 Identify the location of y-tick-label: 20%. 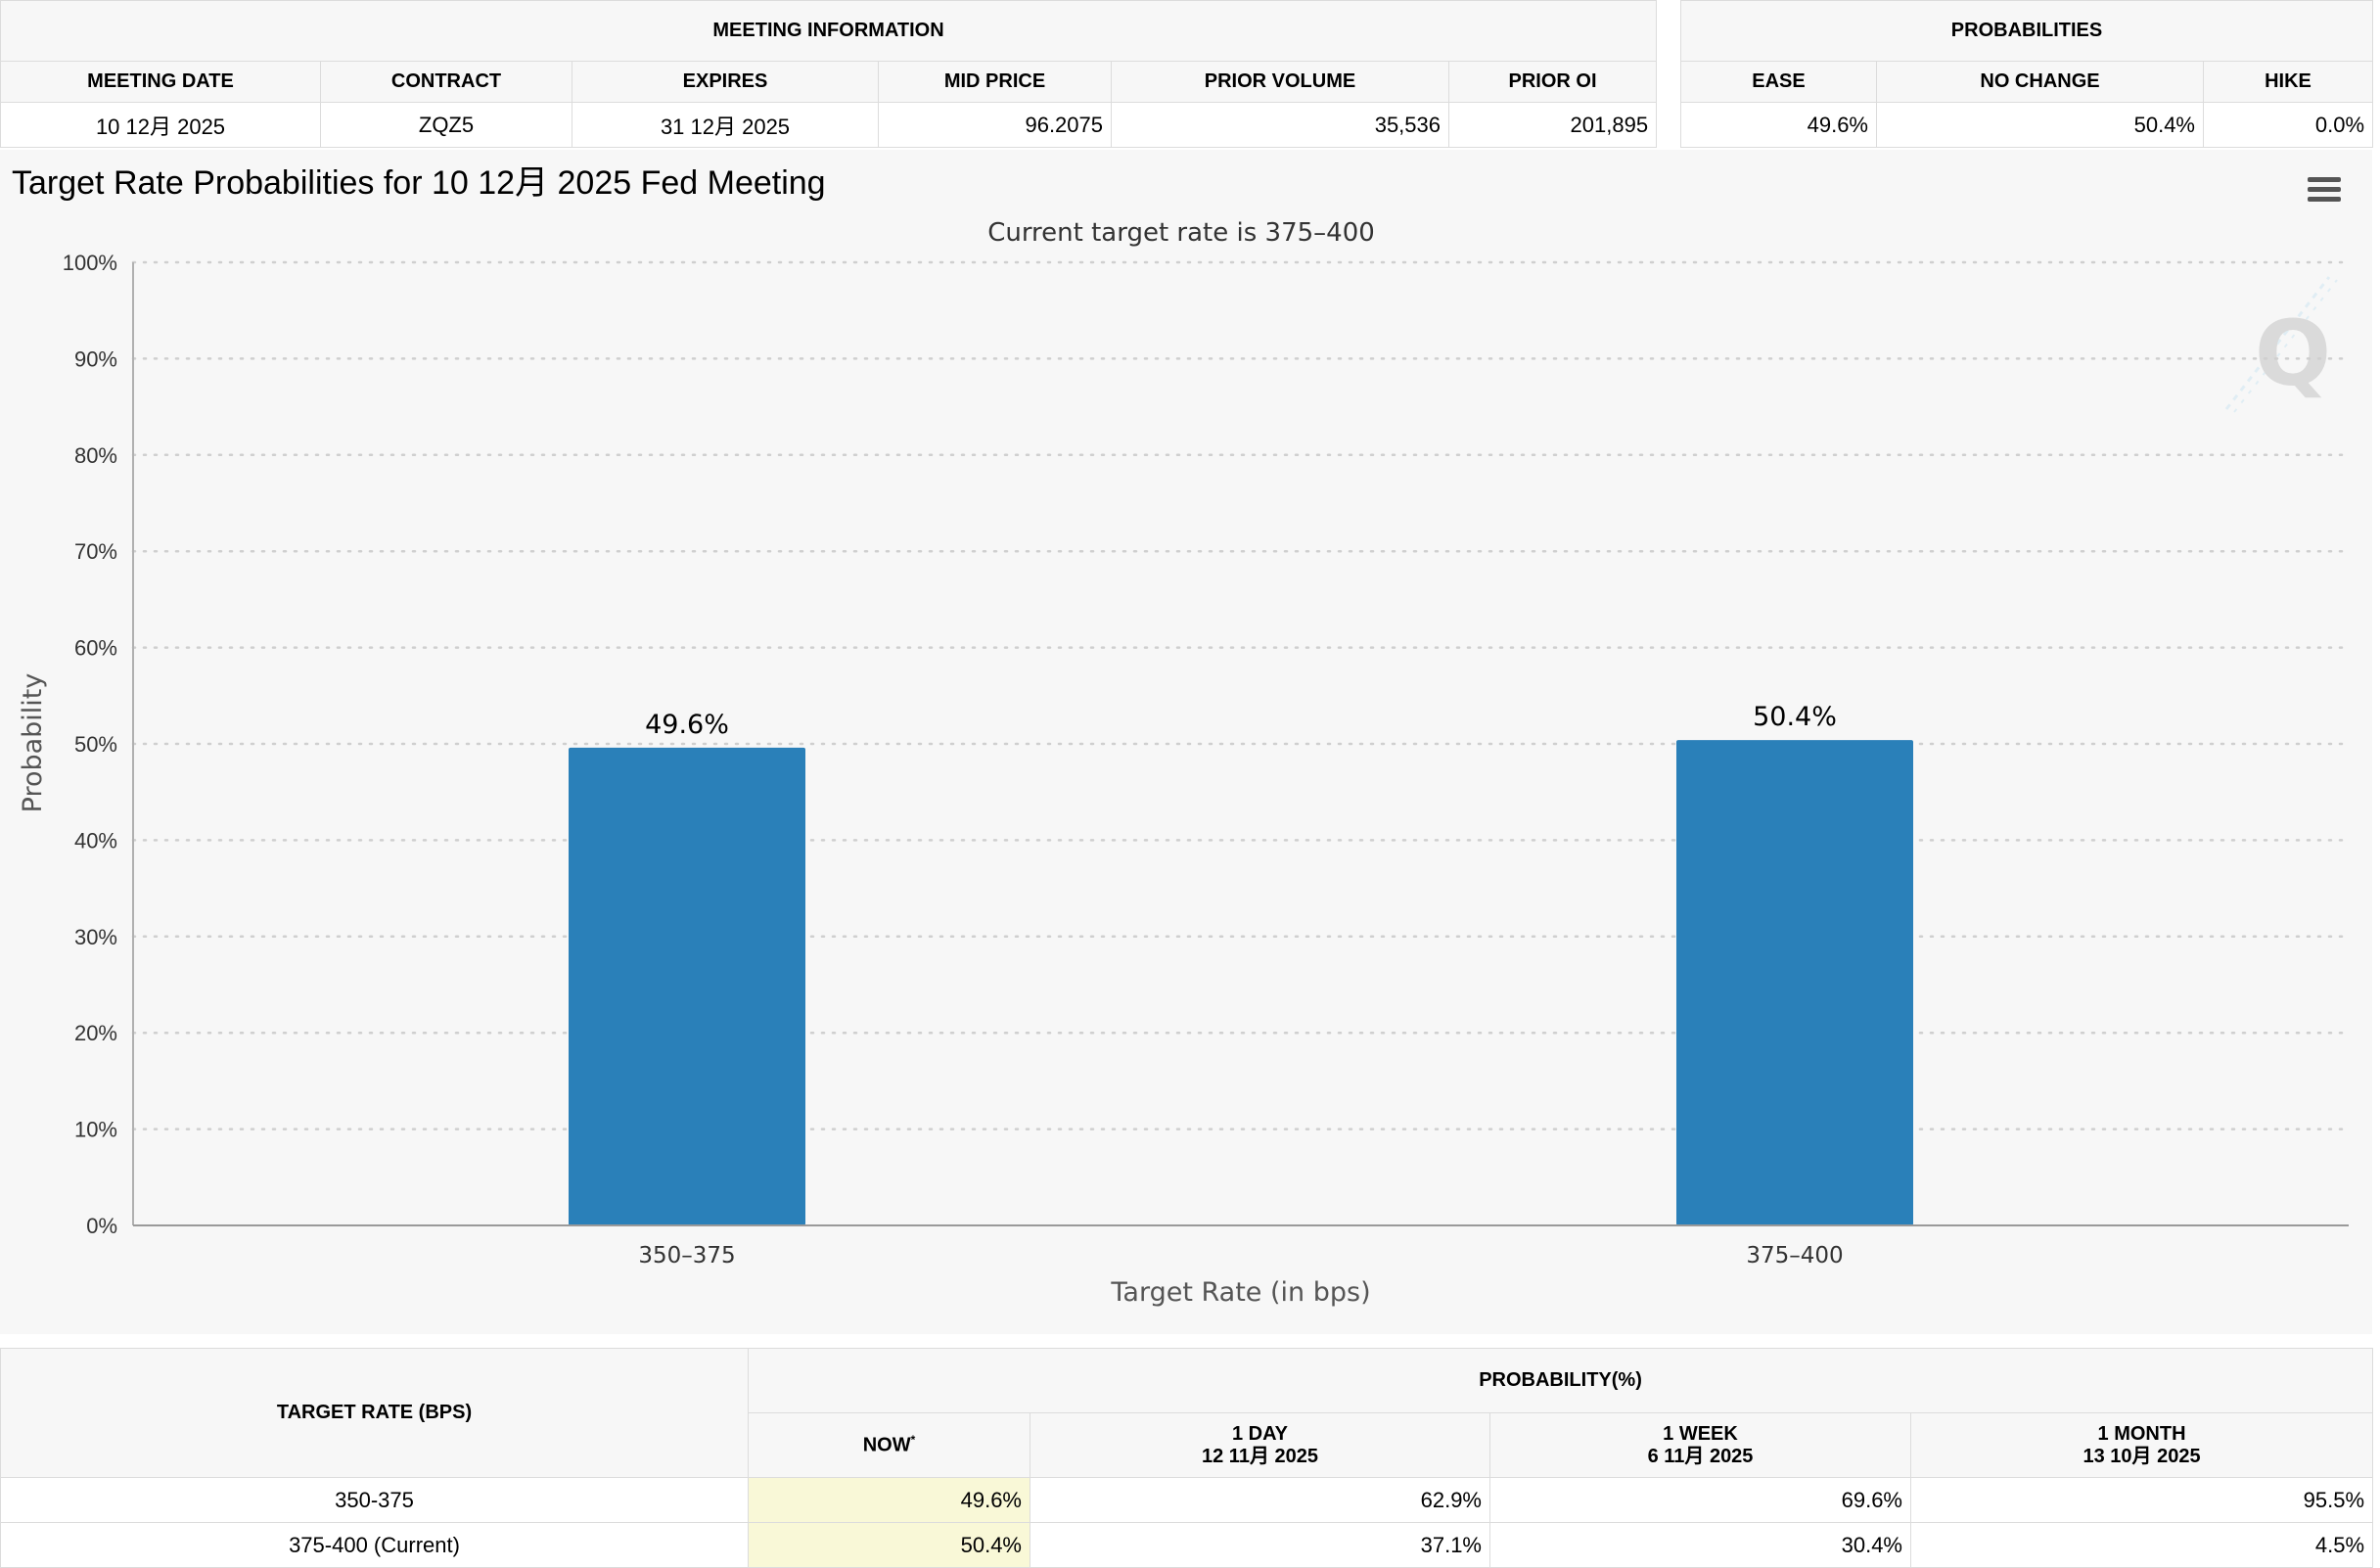
(95, 1033).